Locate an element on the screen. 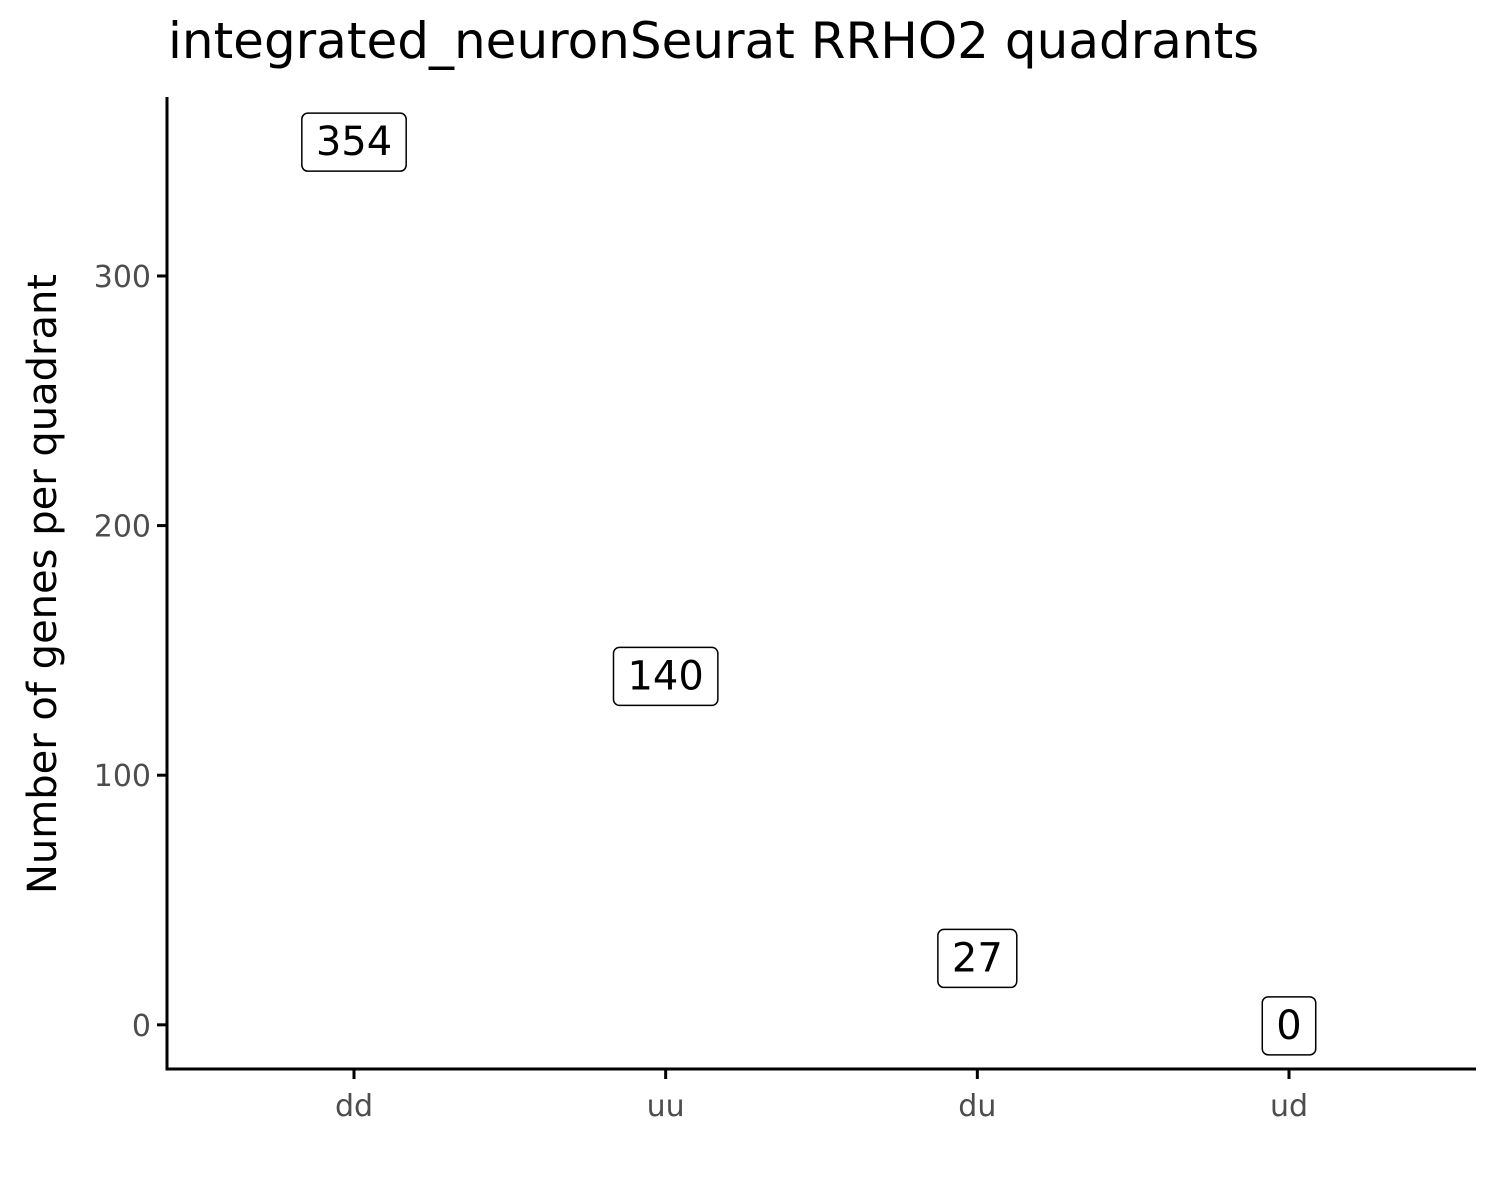  data-label-text: 0 is located at coordinates (1288, 1026).